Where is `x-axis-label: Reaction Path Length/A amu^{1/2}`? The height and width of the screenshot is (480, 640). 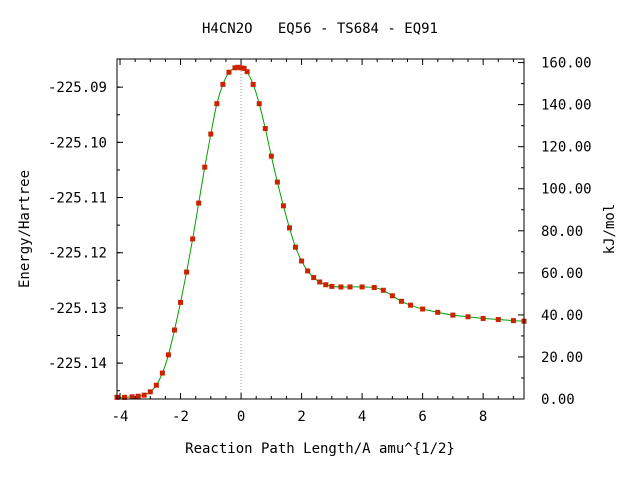
x-axis-label: Reaction Path Length/A amu^{1/2} is located at coordinates (320, 449).